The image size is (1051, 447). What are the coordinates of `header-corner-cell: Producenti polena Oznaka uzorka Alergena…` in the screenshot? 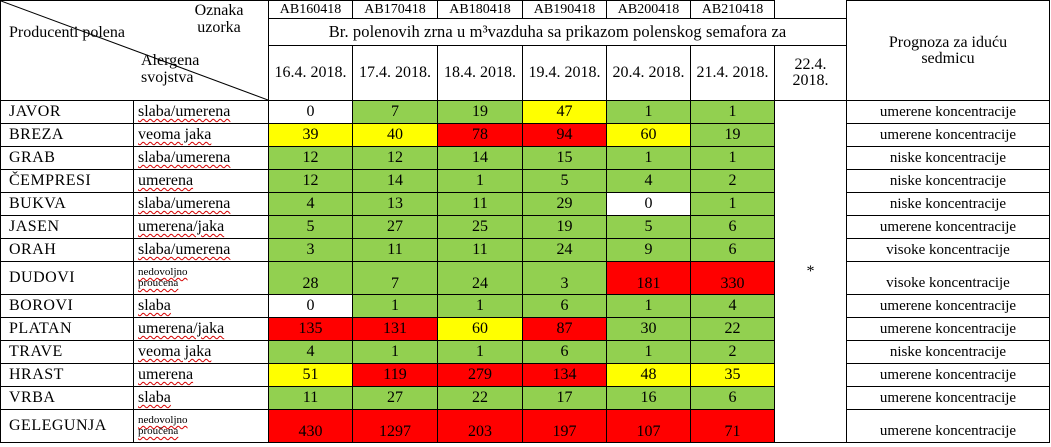 It's located at (134, 50).